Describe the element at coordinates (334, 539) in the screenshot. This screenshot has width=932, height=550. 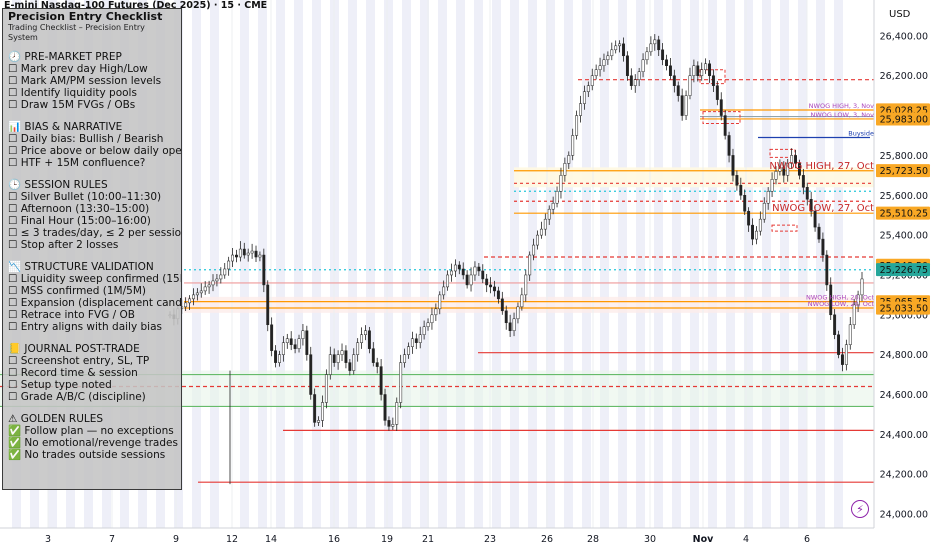
I see `x-tick-label: 16` at that location.